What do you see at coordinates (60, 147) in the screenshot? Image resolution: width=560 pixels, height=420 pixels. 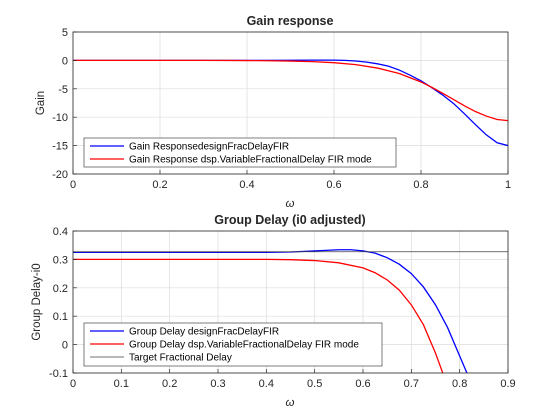 I see `gain-y-tick-label: -15` at bounding box center [60, 147].